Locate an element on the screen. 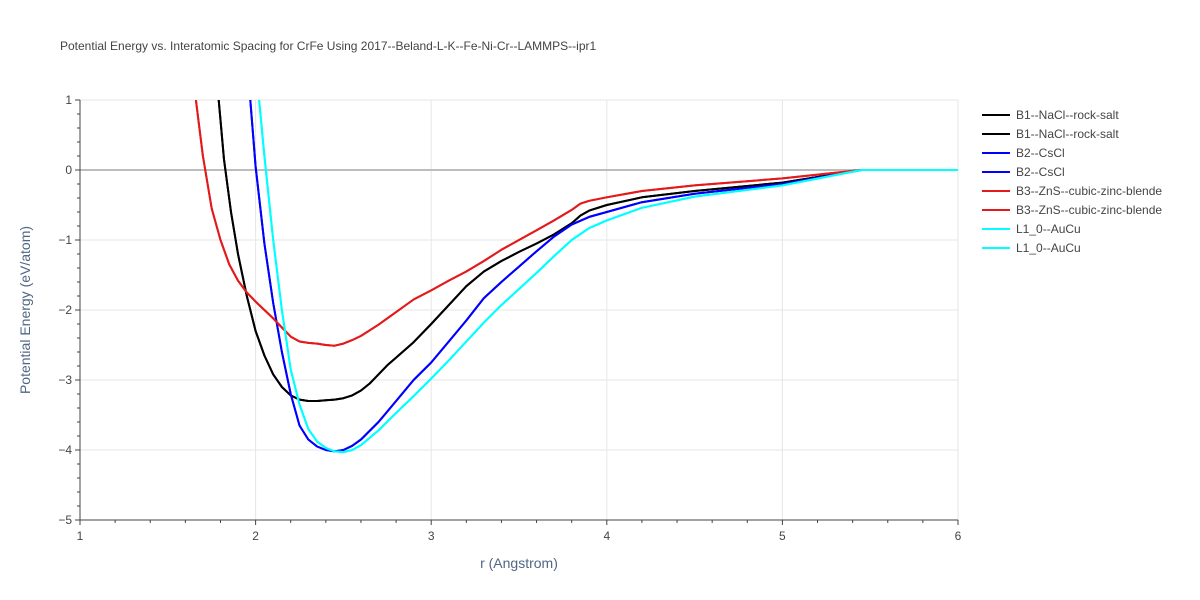  y-axis-title: Potential Energy (eV/atom) is located at coordinates (25, 310).